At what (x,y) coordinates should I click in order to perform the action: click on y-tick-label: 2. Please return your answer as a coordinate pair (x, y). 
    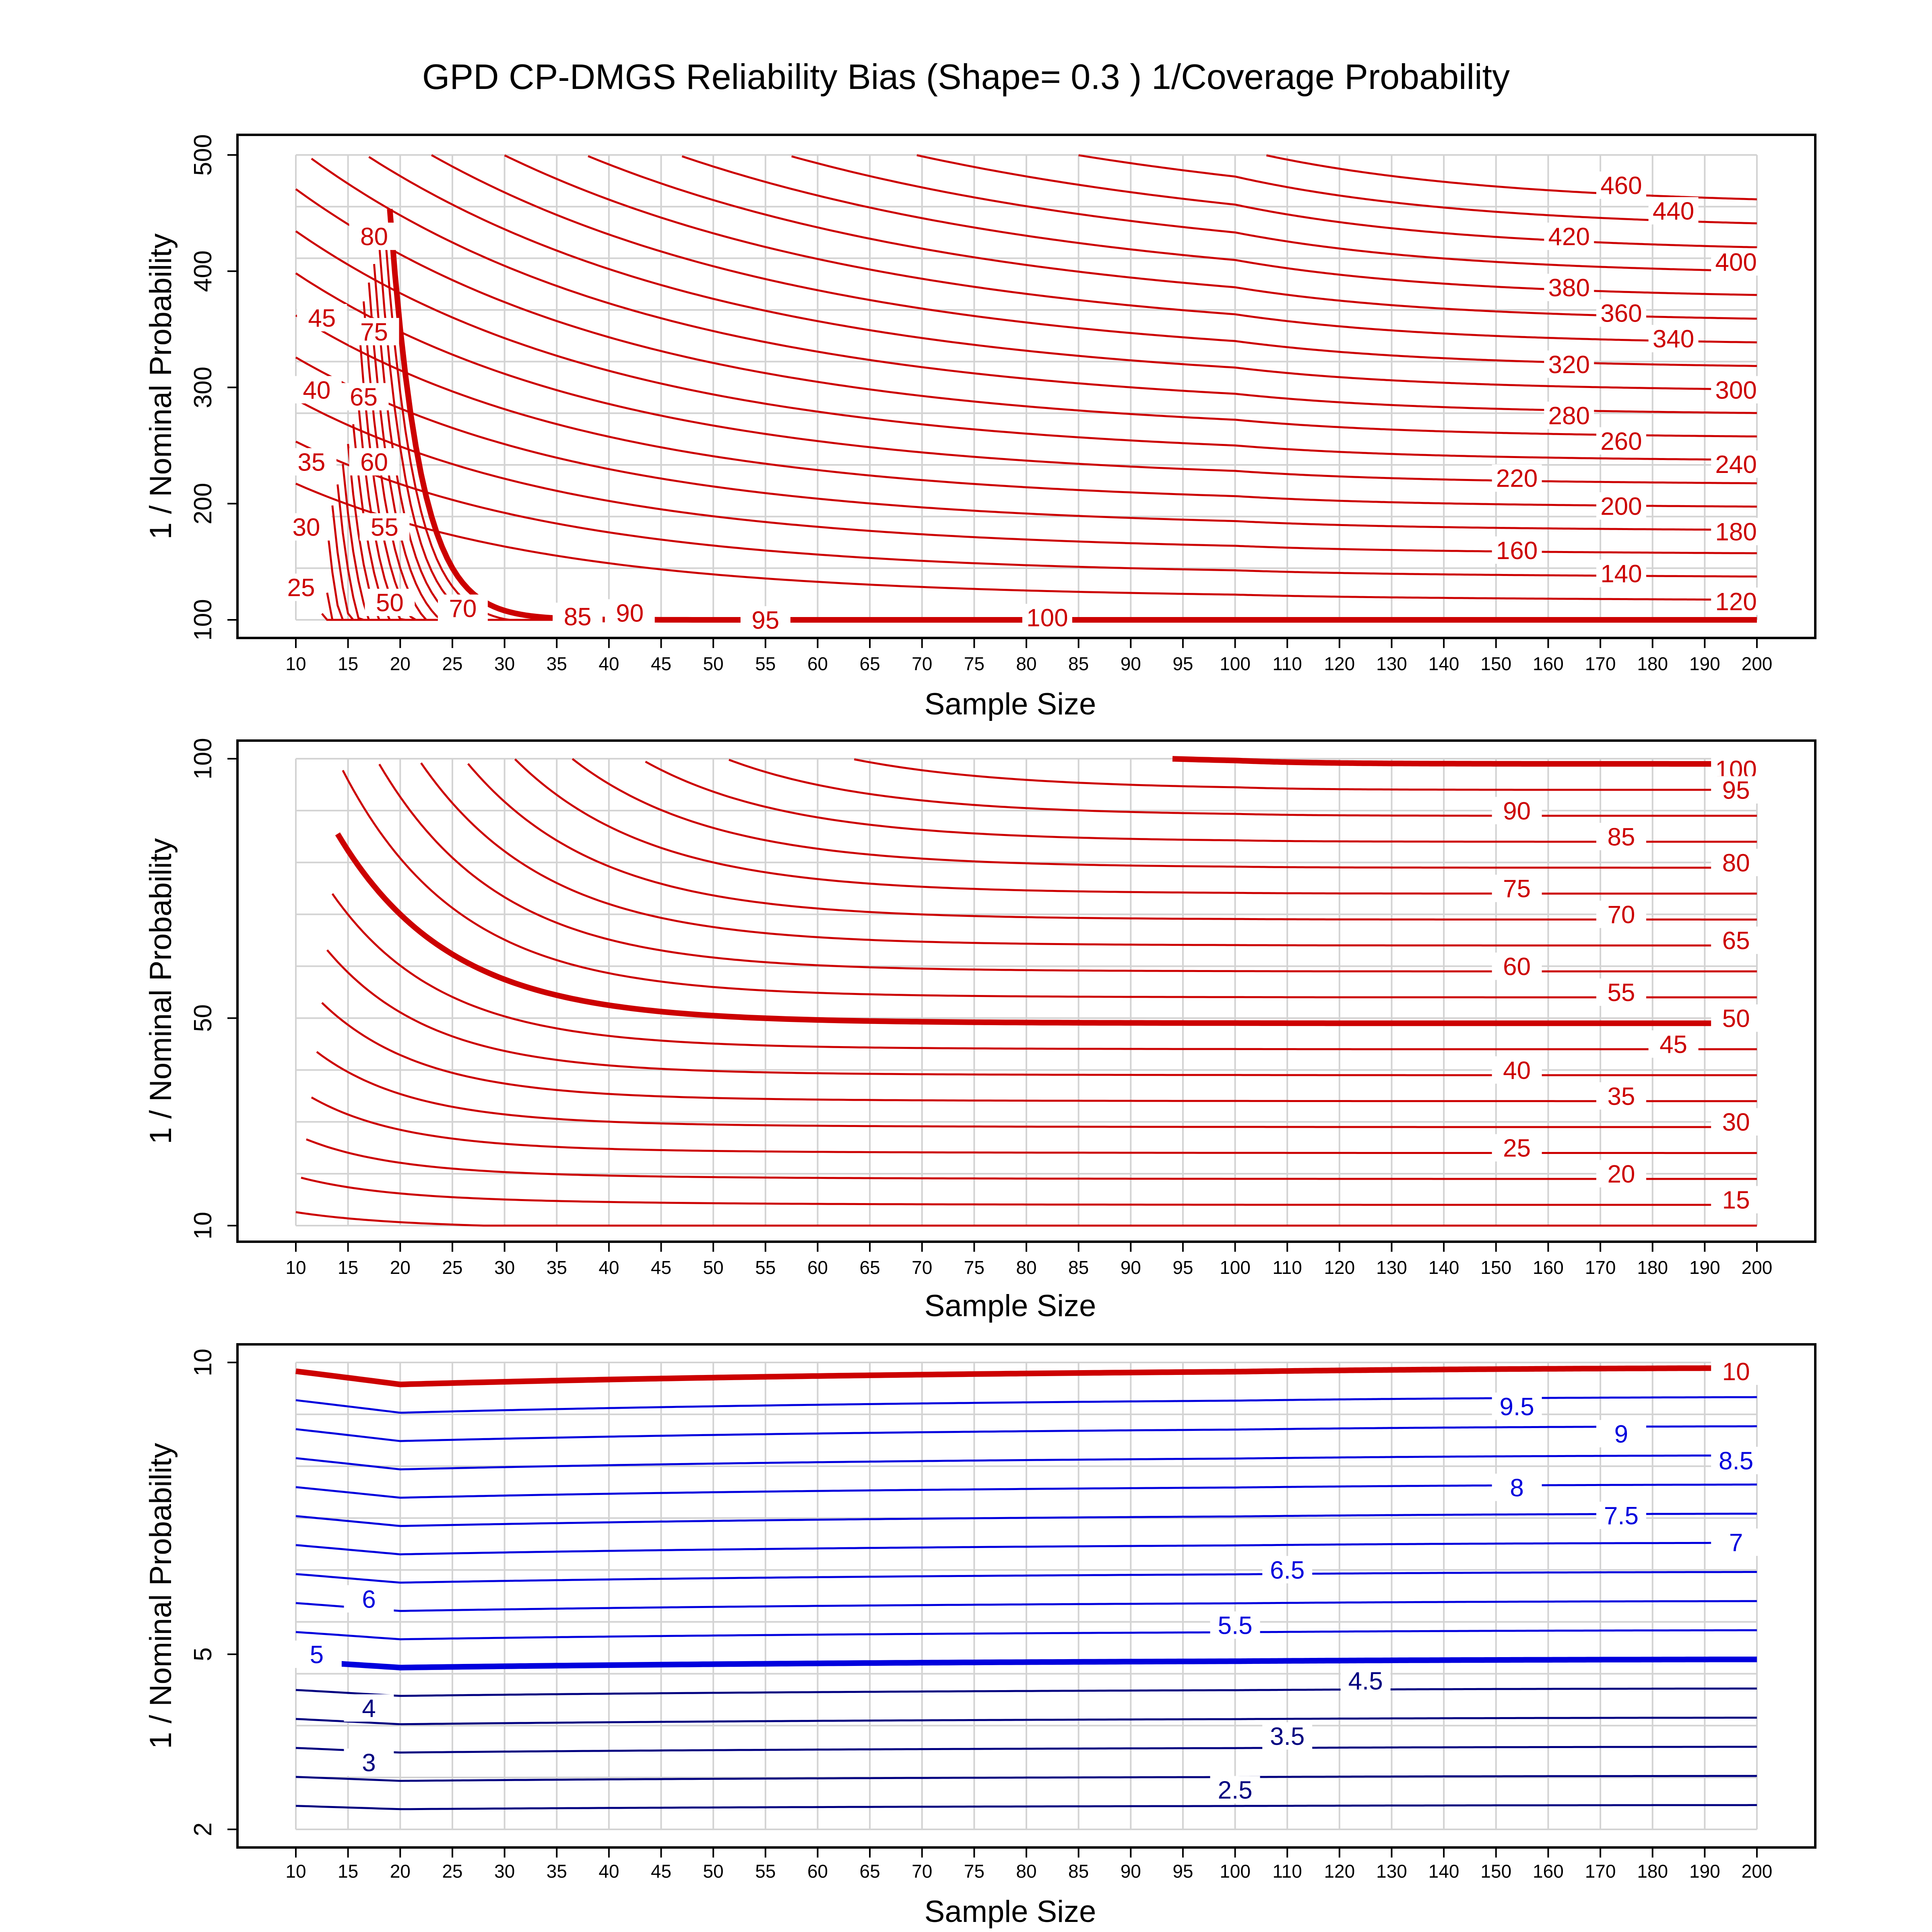
    Looking at the image, I should click on (203, 1829).